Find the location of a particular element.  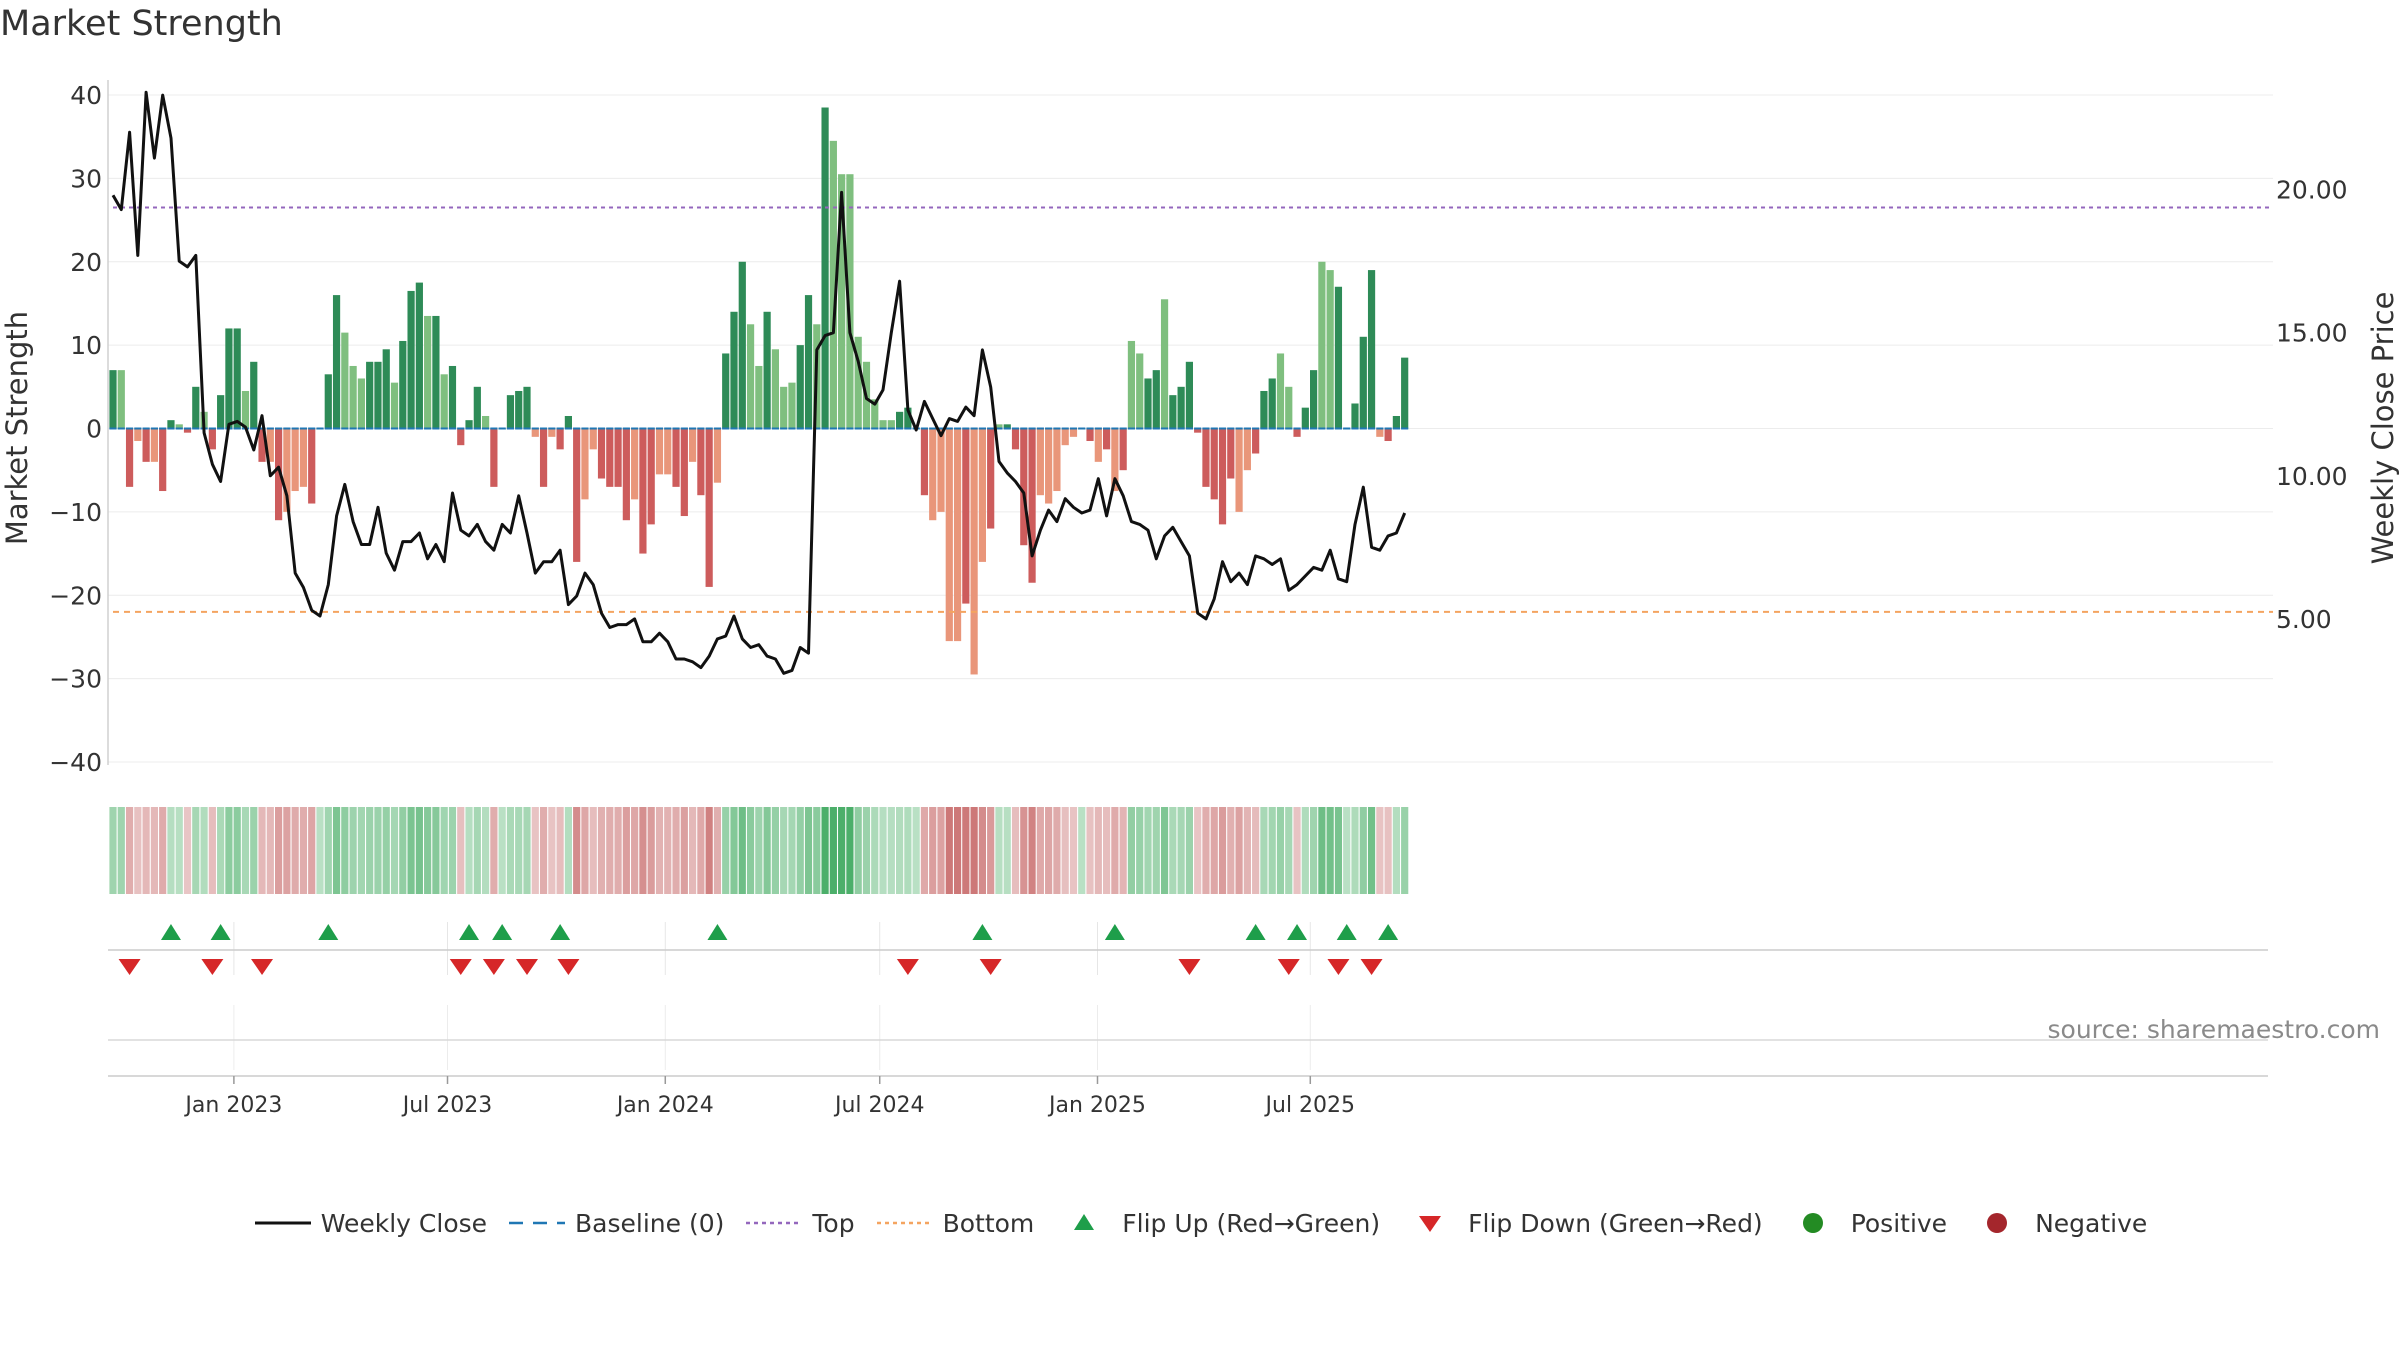

x-tick-label: Jan 2024 is located at coordinates (664, 1105).